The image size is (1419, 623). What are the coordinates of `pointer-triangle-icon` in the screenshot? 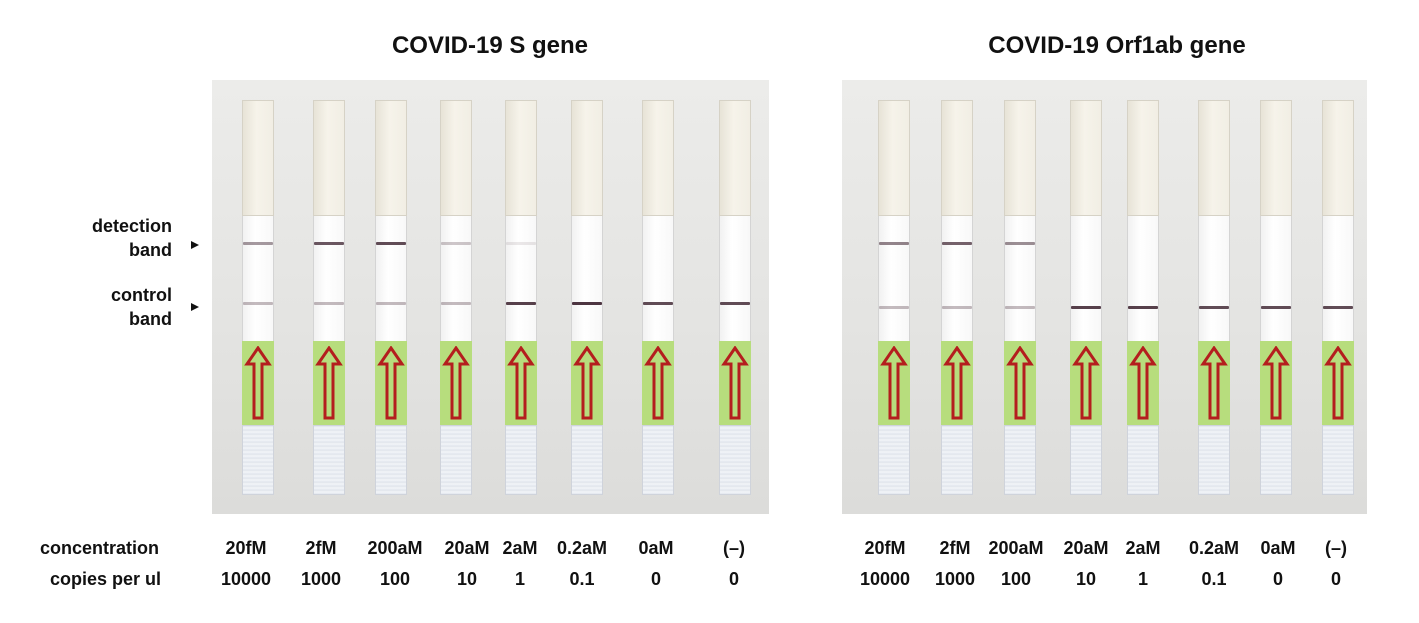 It's located at (195, 307).